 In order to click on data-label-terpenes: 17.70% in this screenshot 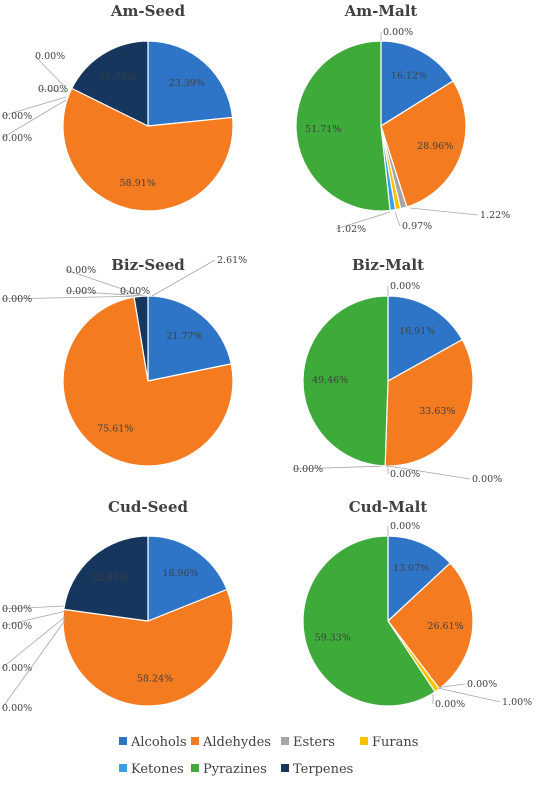, I will do `click(117, 77)`.